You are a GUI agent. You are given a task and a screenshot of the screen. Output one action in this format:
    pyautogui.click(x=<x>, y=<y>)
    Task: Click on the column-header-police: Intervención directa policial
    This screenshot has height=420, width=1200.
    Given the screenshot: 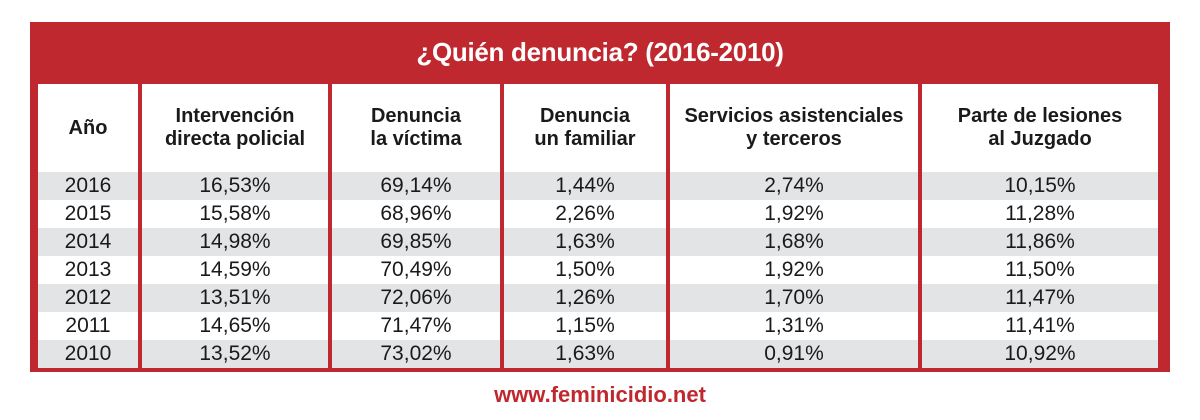 What is the action you would take?
    pyautogui.click(x=235, y=128)
    